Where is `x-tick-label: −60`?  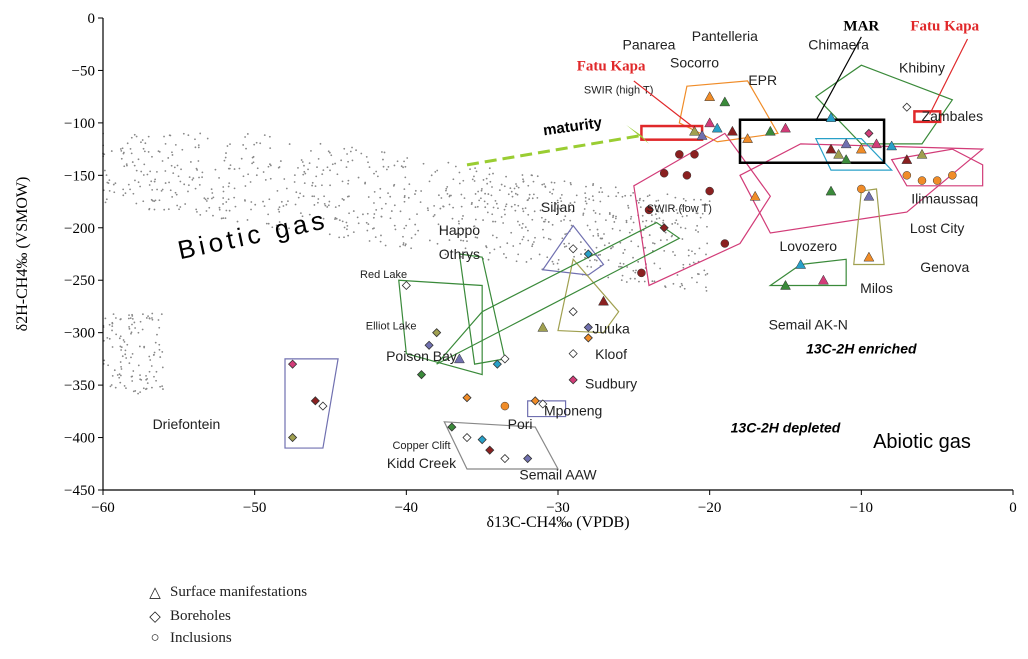 x-tick-label: −60 is located at coordinates (102, 508).